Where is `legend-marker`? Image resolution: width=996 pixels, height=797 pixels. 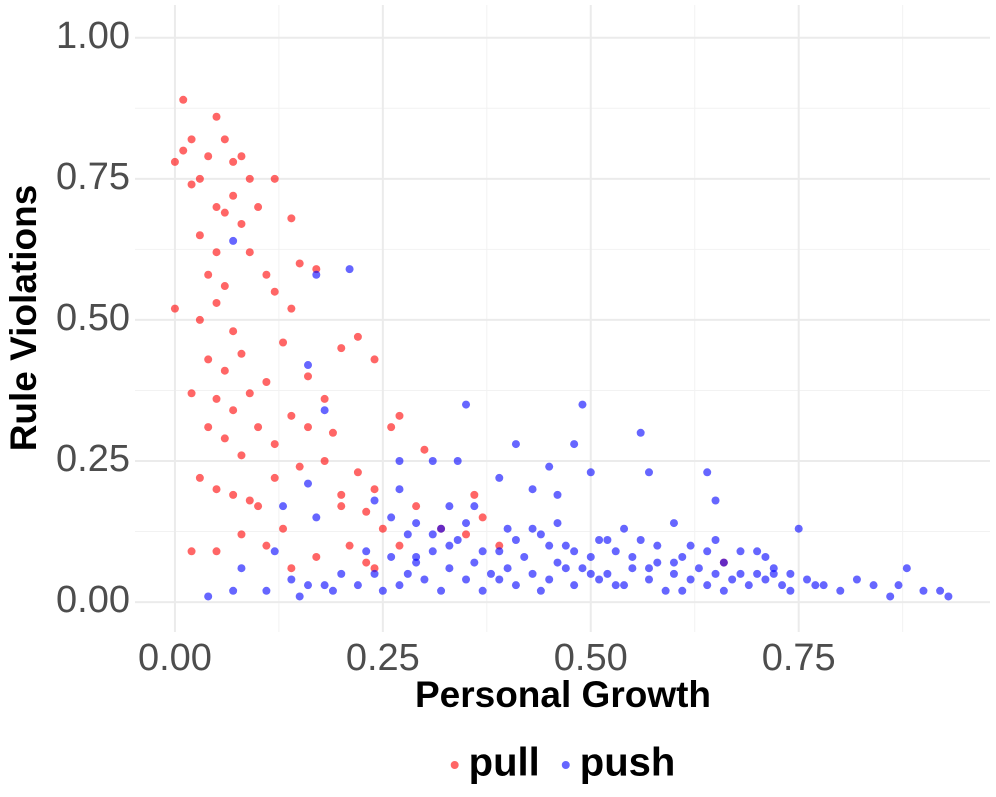
legend-marker is located at coordinates (565, 765).